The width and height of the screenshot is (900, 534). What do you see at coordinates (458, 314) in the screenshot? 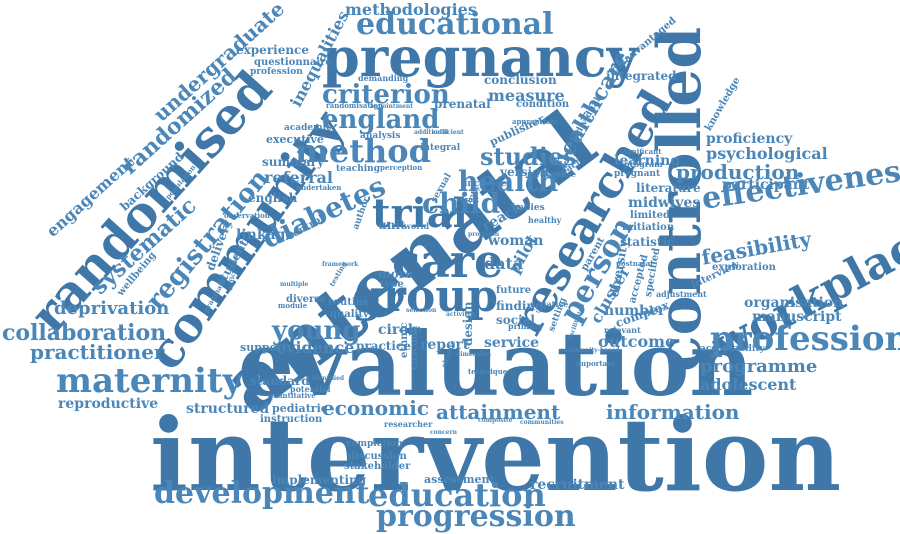
I see `word-activity: activity` at bounding box center [458, 314].